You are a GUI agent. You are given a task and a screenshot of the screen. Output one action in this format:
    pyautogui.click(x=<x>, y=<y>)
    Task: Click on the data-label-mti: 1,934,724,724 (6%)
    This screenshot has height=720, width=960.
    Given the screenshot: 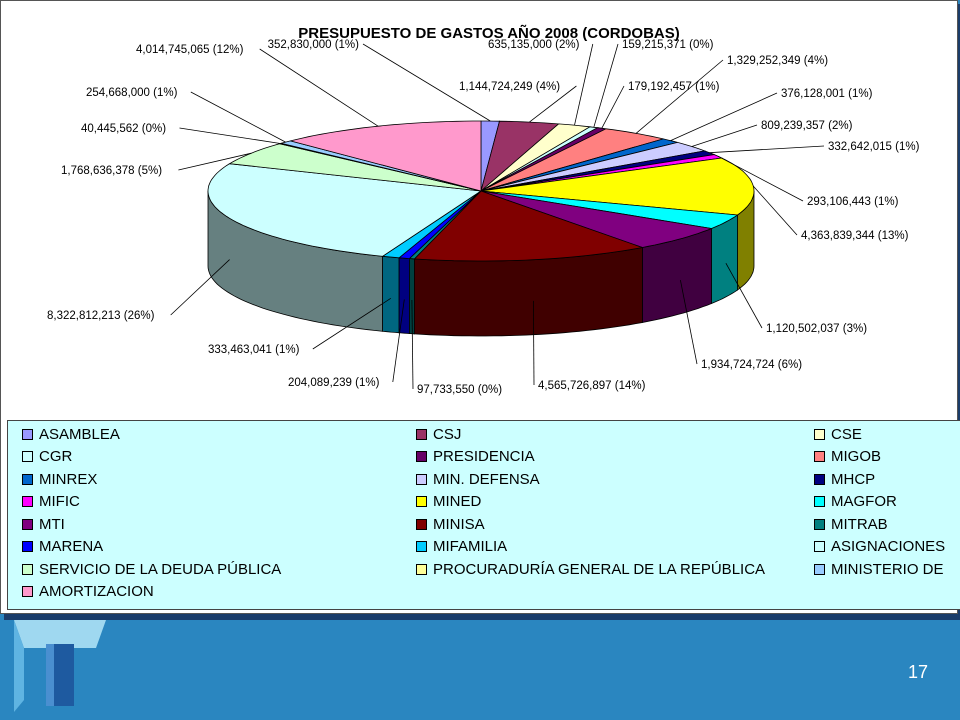 What is the action you would take?
    pyautogui.click(x=751, y=365)
    